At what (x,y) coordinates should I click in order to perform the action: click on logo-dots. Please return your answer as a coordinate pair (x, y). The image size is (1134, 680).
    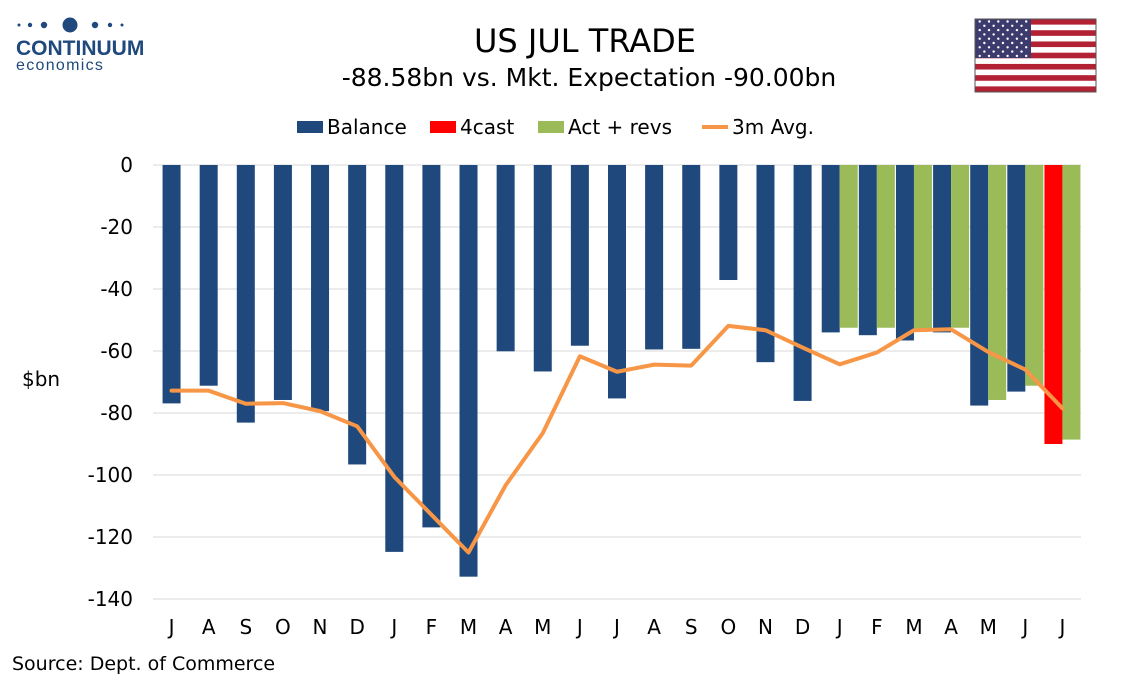
    Looking at the image, I should click on (70, 25).